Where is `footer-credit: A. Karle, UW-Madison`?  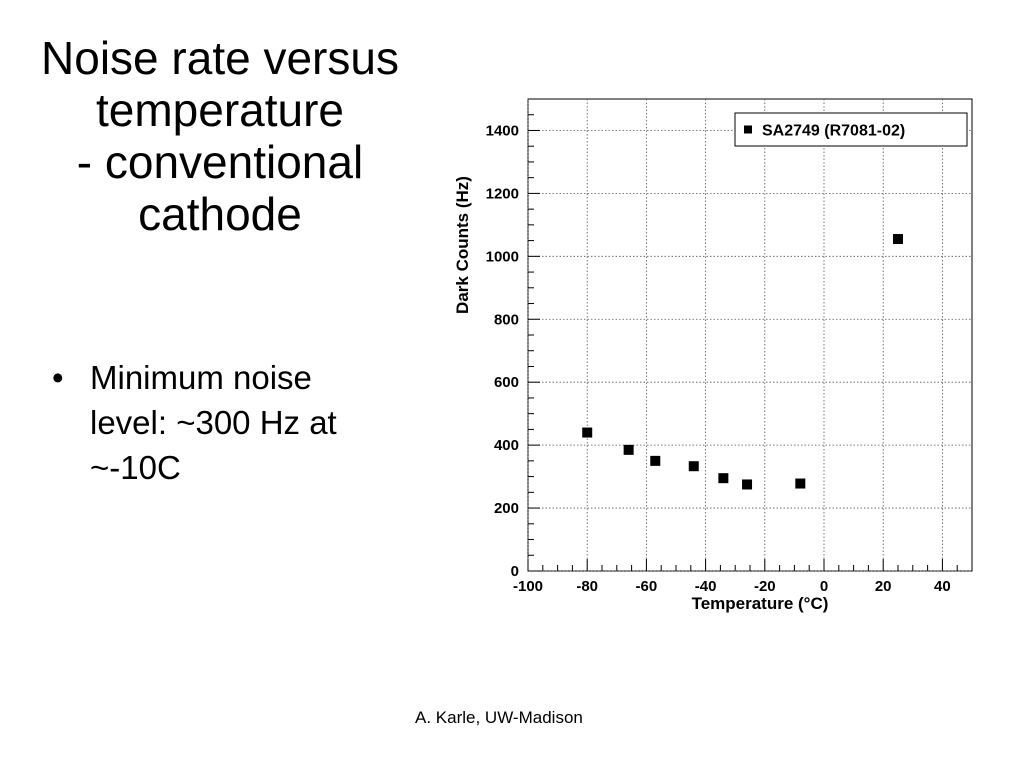 footer-credit: A. Karle, UW-Madison is located at coordinates (499, 717).